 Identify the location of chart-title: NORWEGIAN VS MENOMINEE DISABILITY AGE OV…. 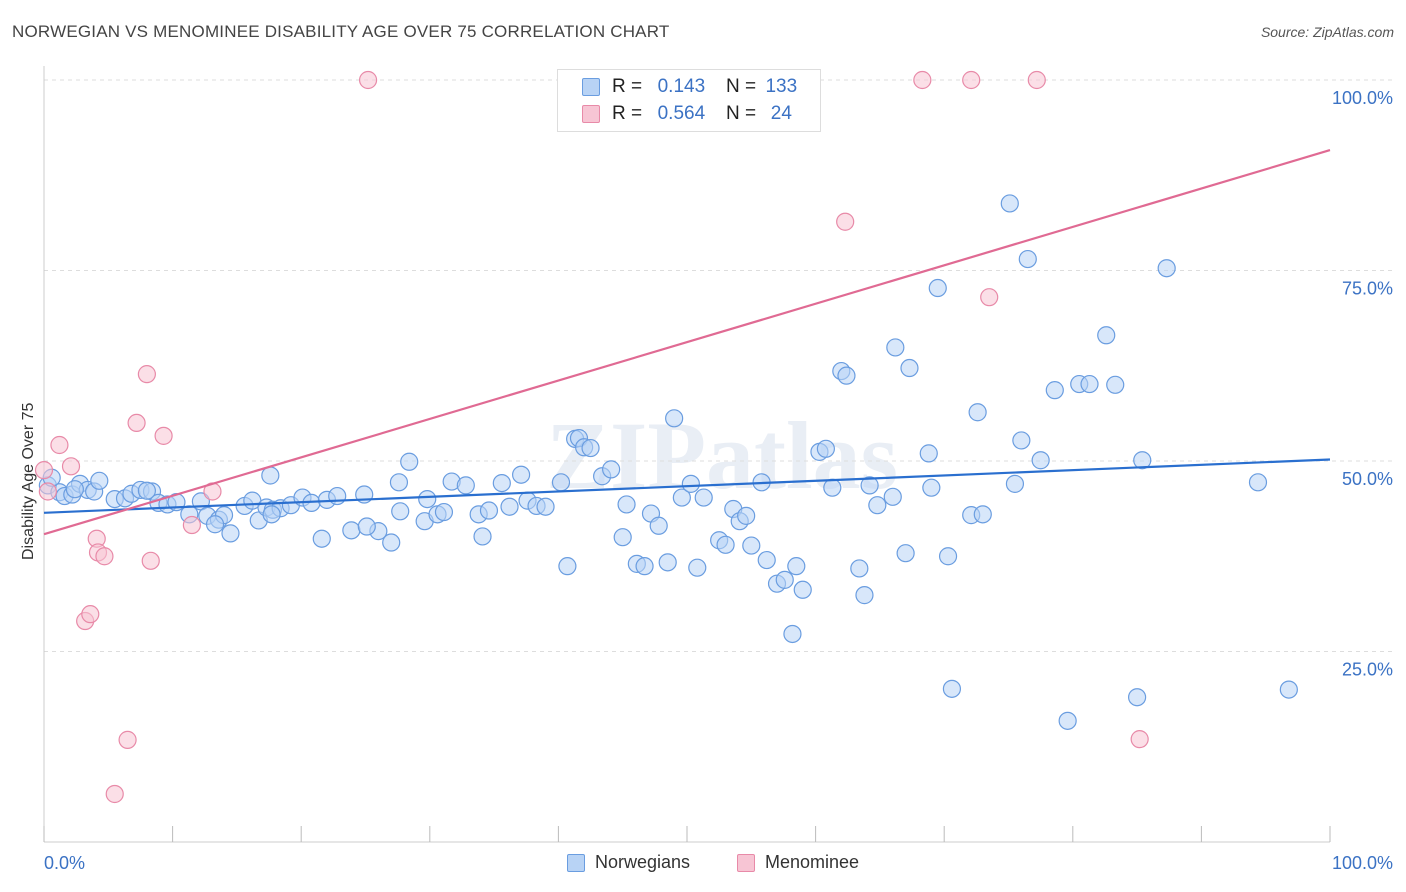
(341, 31).